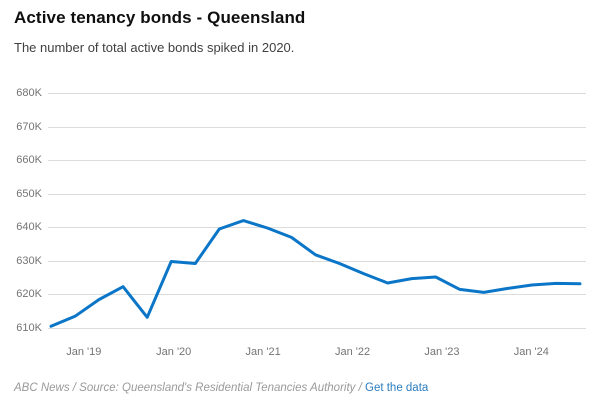  What do you see at coordinates (317, 127) in the screenshot?
I see `gridline-670K` at bounding box center [317, 127].